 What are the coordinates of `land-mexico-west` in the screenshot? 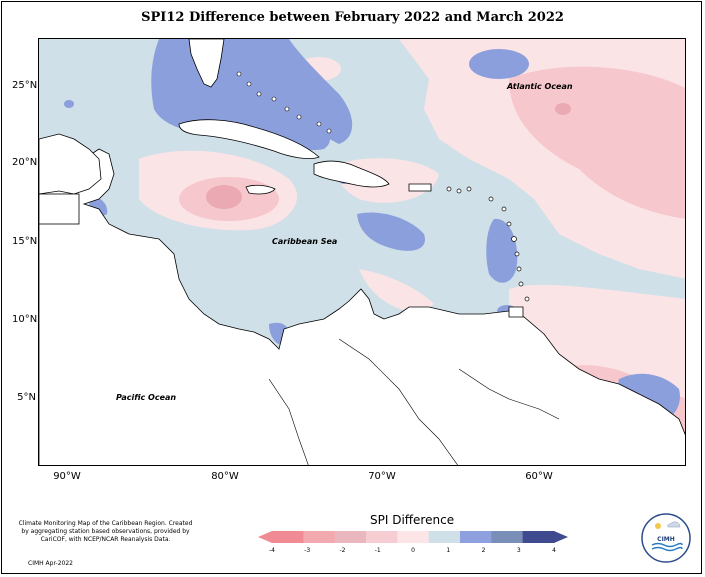 It's located at (59, 209).